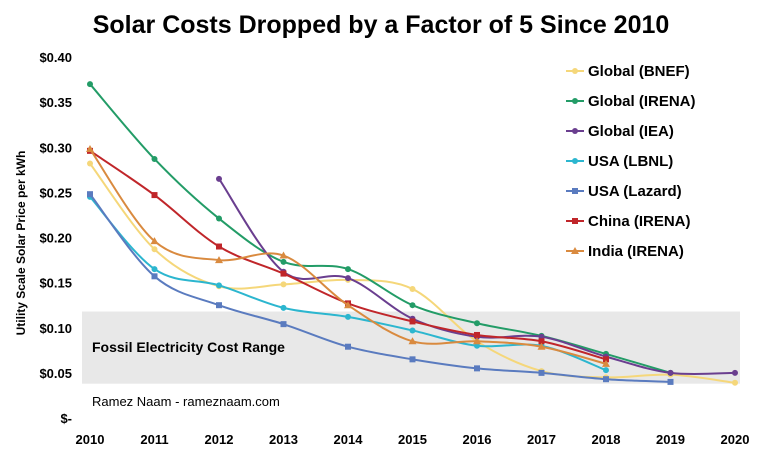 Image resolution: width=763 pixels, height=456 pixels. I want to click on legend-item-usa-lbnl: USA (LBNL), so click(619, 161).